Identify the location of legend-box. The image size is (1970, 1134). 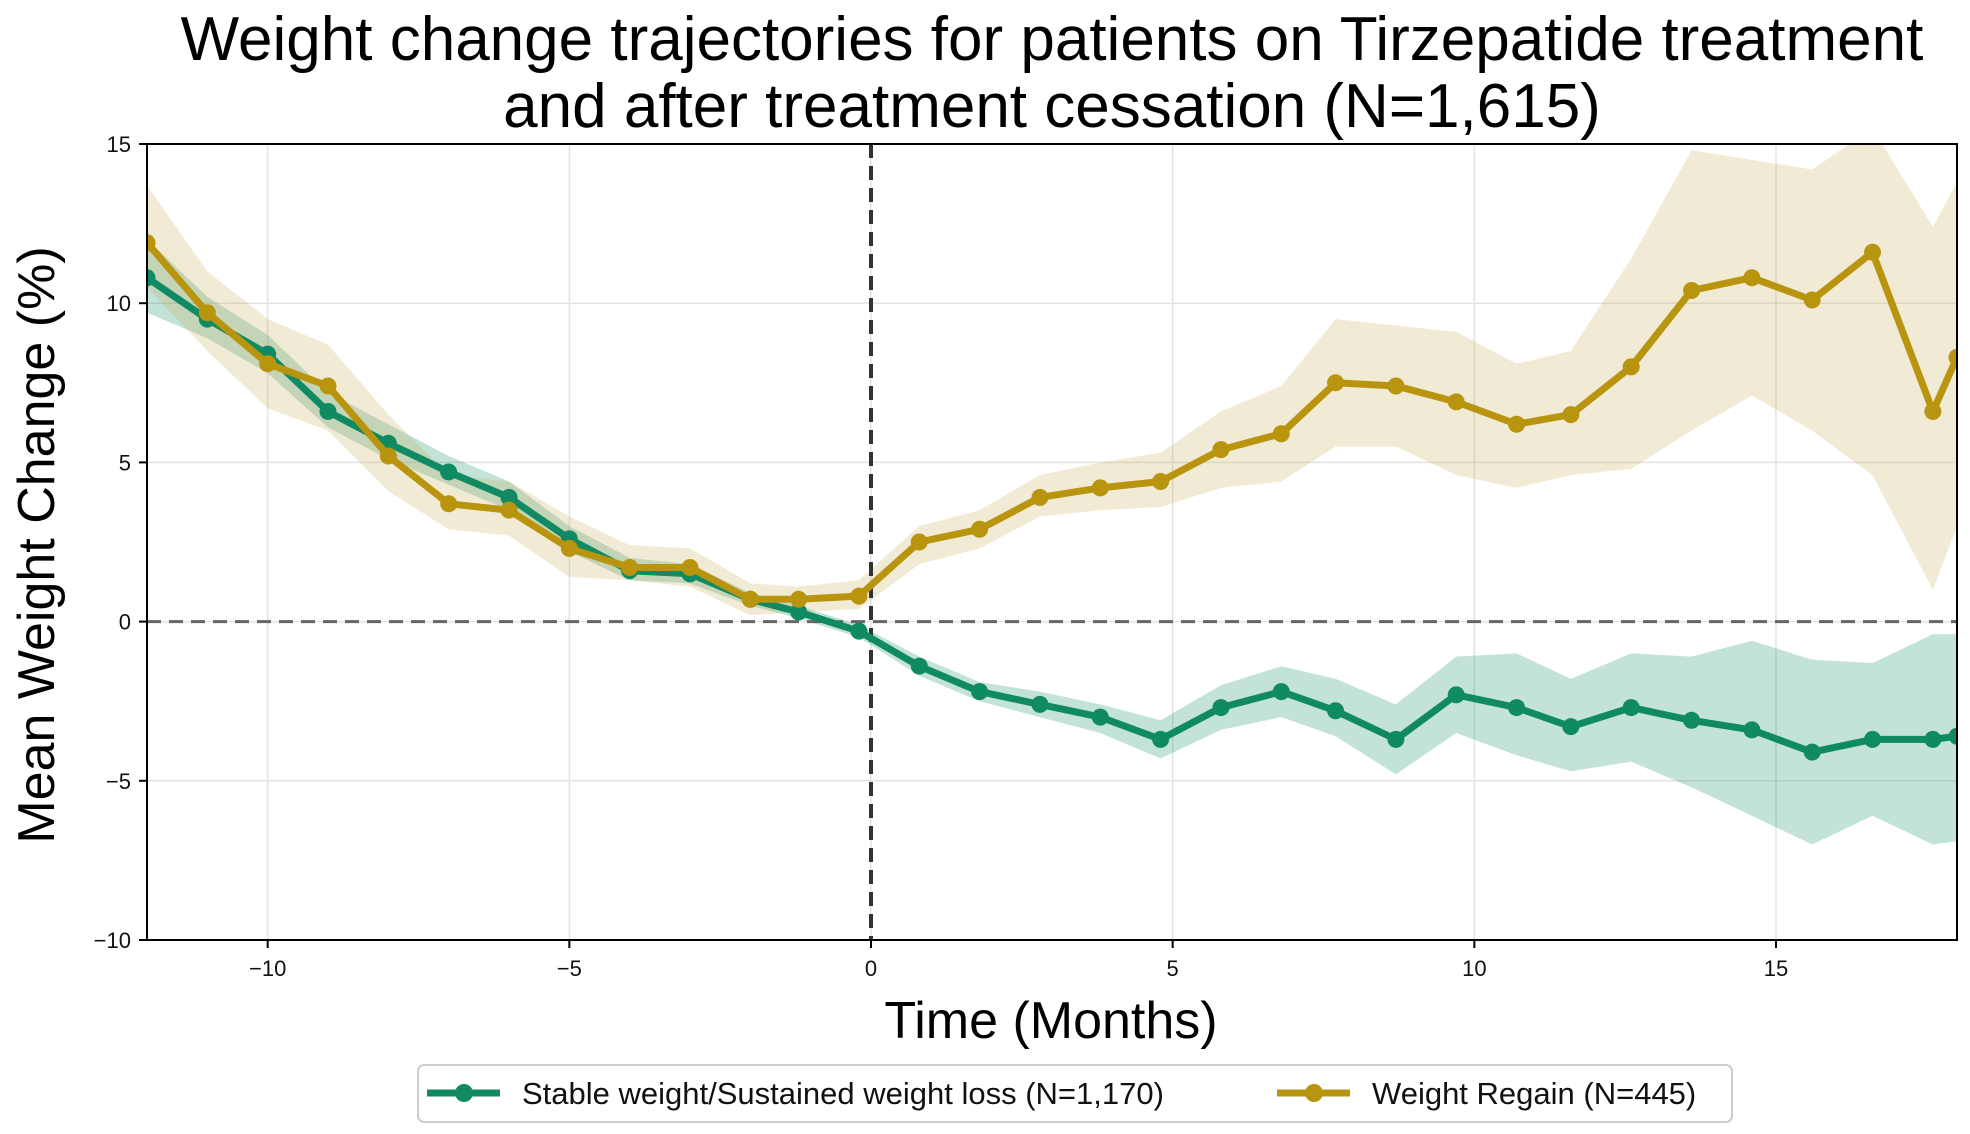
(1075, 1093).